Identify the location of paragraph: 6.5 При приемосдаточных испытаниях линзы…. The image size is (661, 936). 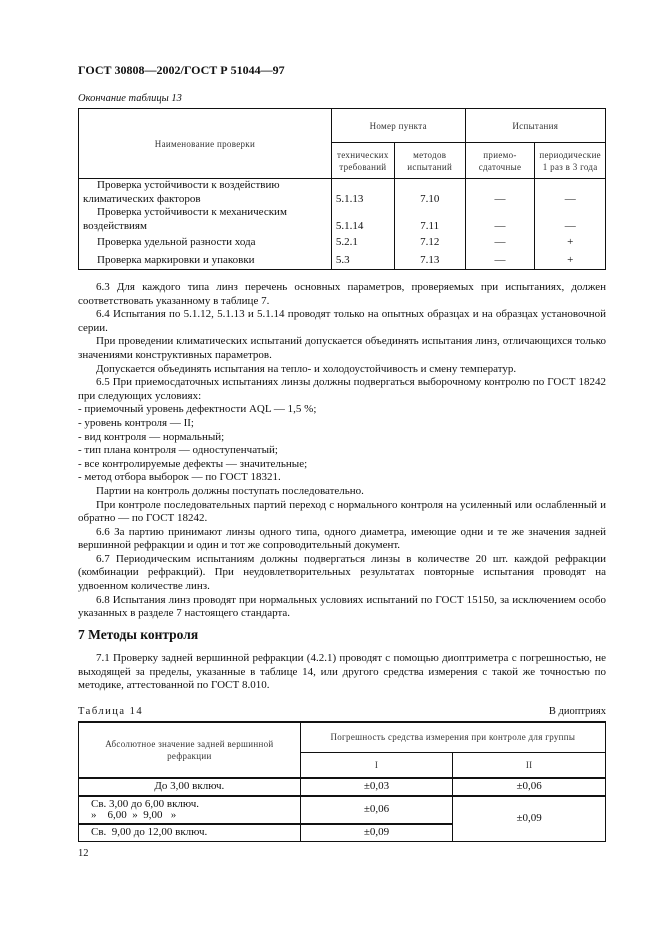
(342, 389).